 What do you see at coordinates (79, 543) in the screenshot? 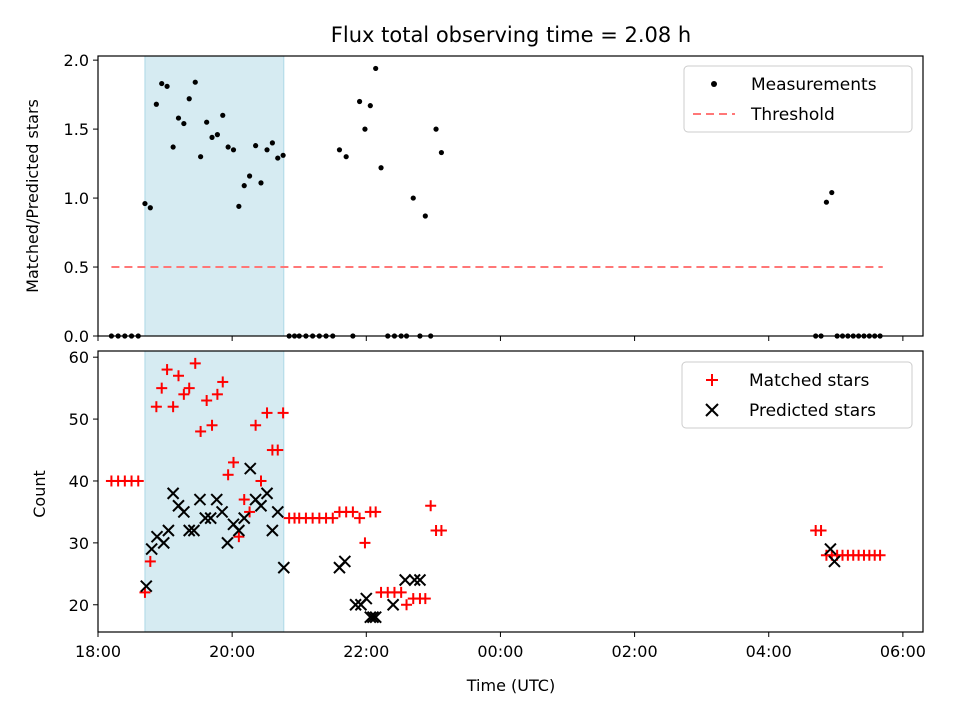
I see `y-tick-label: 30` at bounding box center [79, 543].